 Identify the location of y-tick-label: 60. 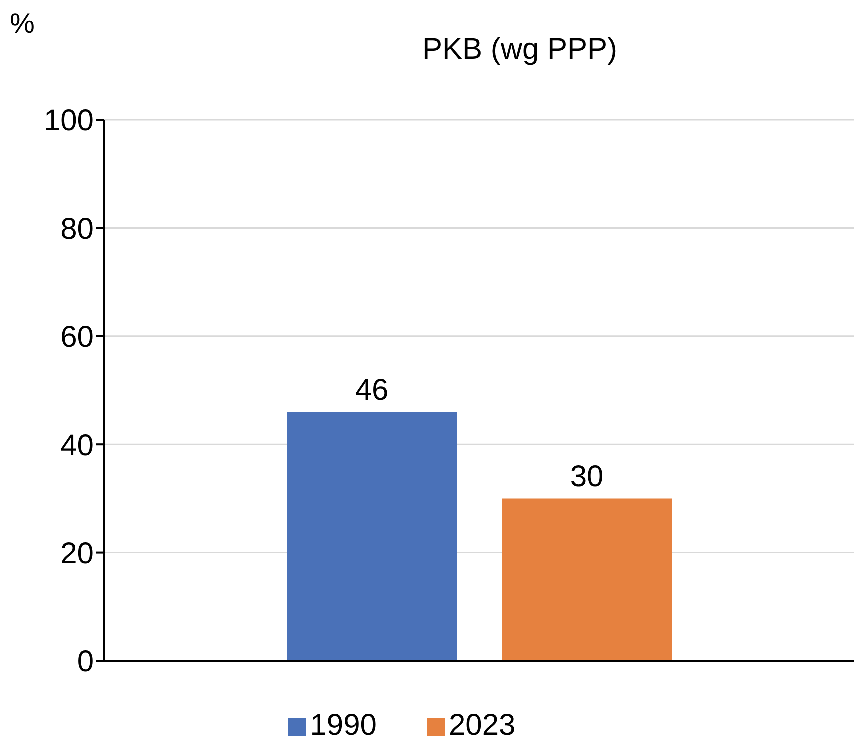
(77, 337).